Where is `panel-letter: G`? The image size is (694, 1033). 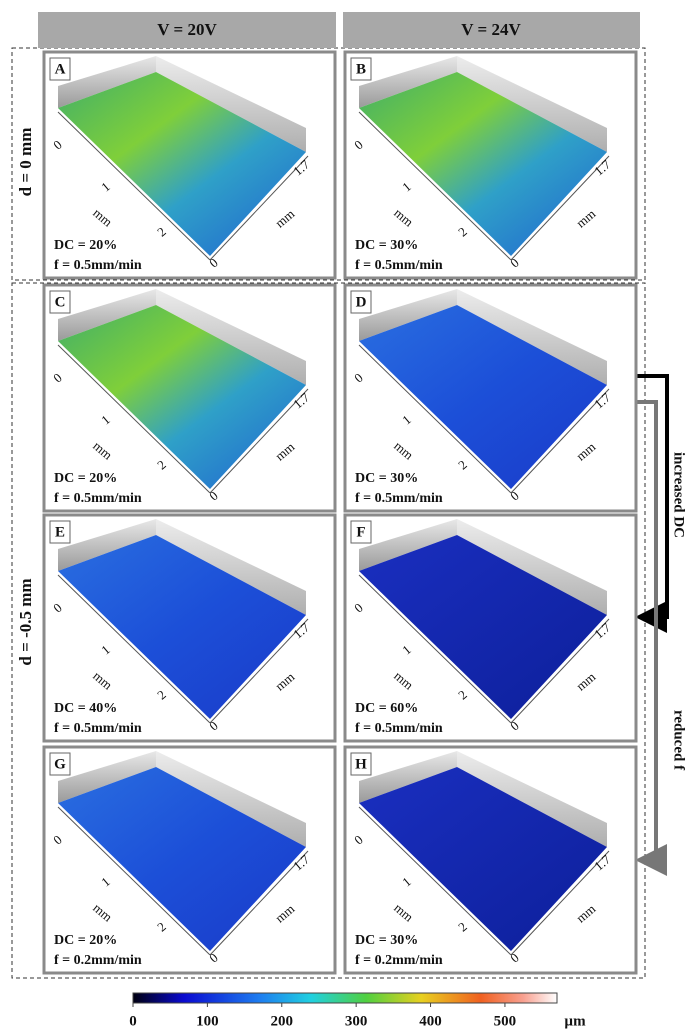
panel-letter: G is located at coordinates (60, 764).